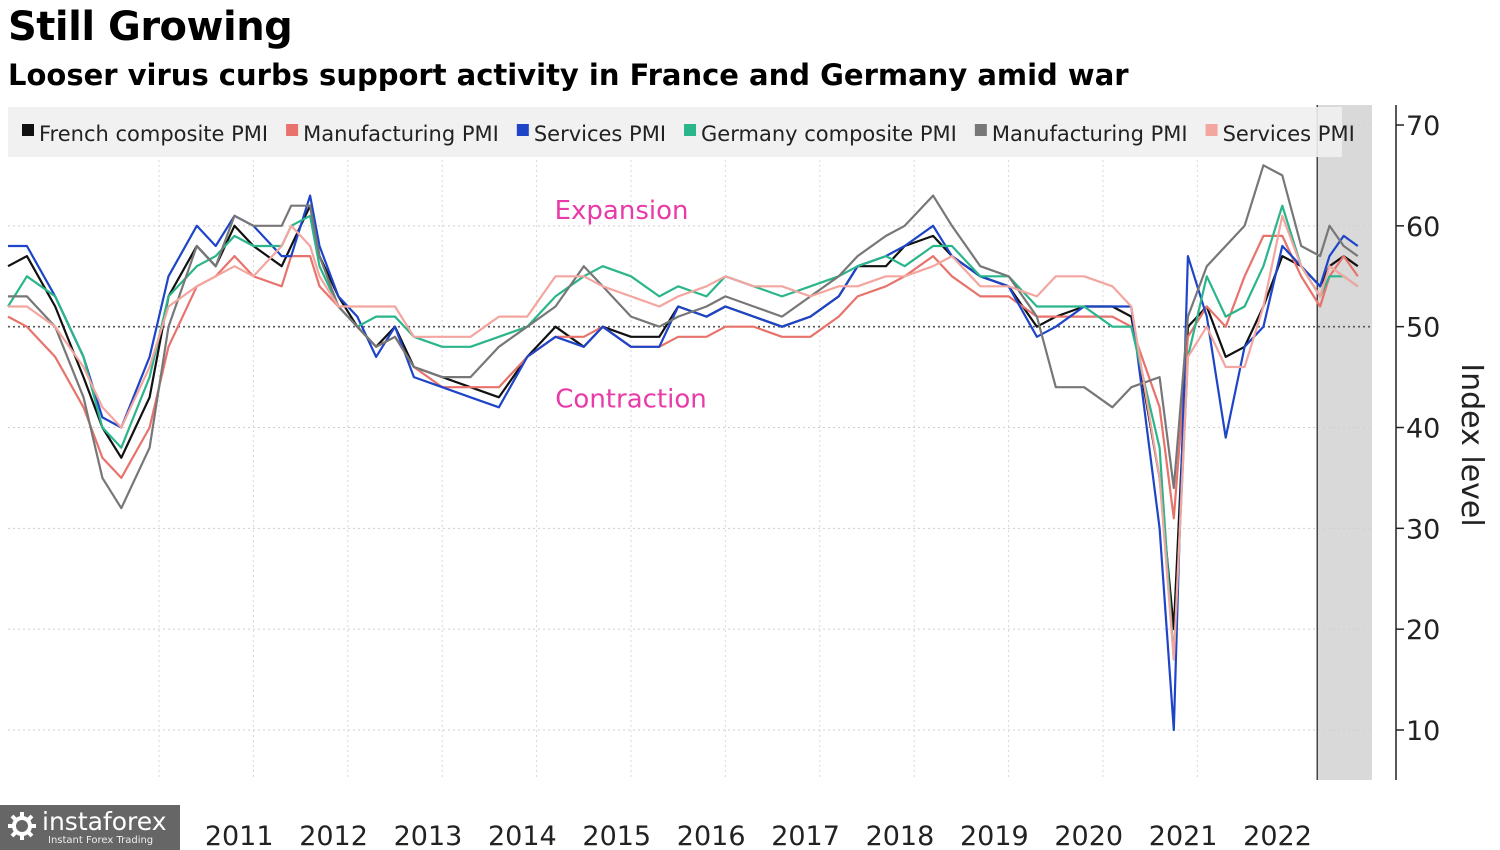 The image size is (1500, 850). Describe the element at coordinates (600, 134) in the screenshot. I see `legend-label-2: Services PMI` at that location.